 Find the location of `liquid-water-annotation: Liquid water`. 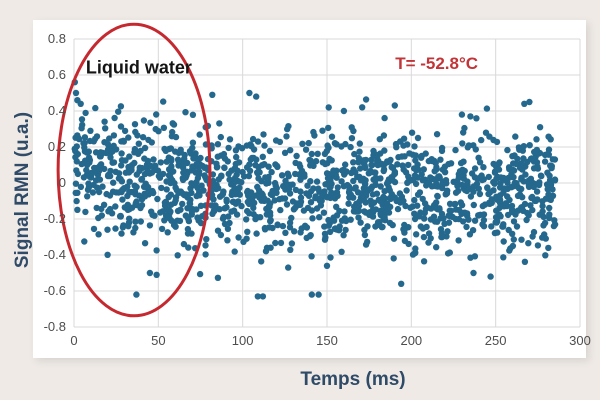

liquid-water-annotation: Liquid water is located at coordinates (138, 67).